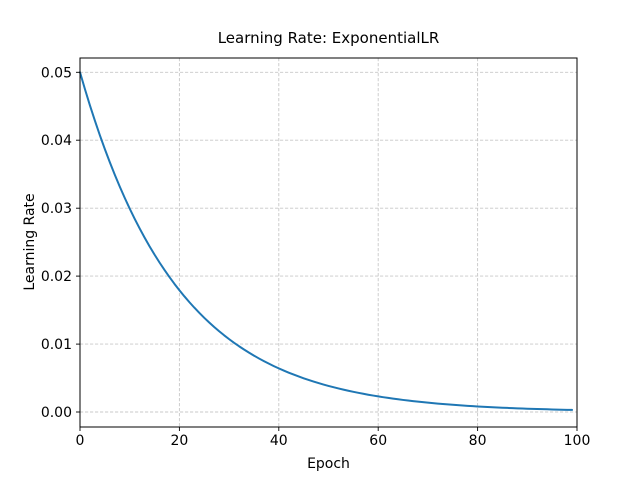 Image resolution: width=640 pixels, height=480 pixels. Describe the element at coordinates (378, 441) in the screenshot. I see `x-tick-label: 60` at that location.